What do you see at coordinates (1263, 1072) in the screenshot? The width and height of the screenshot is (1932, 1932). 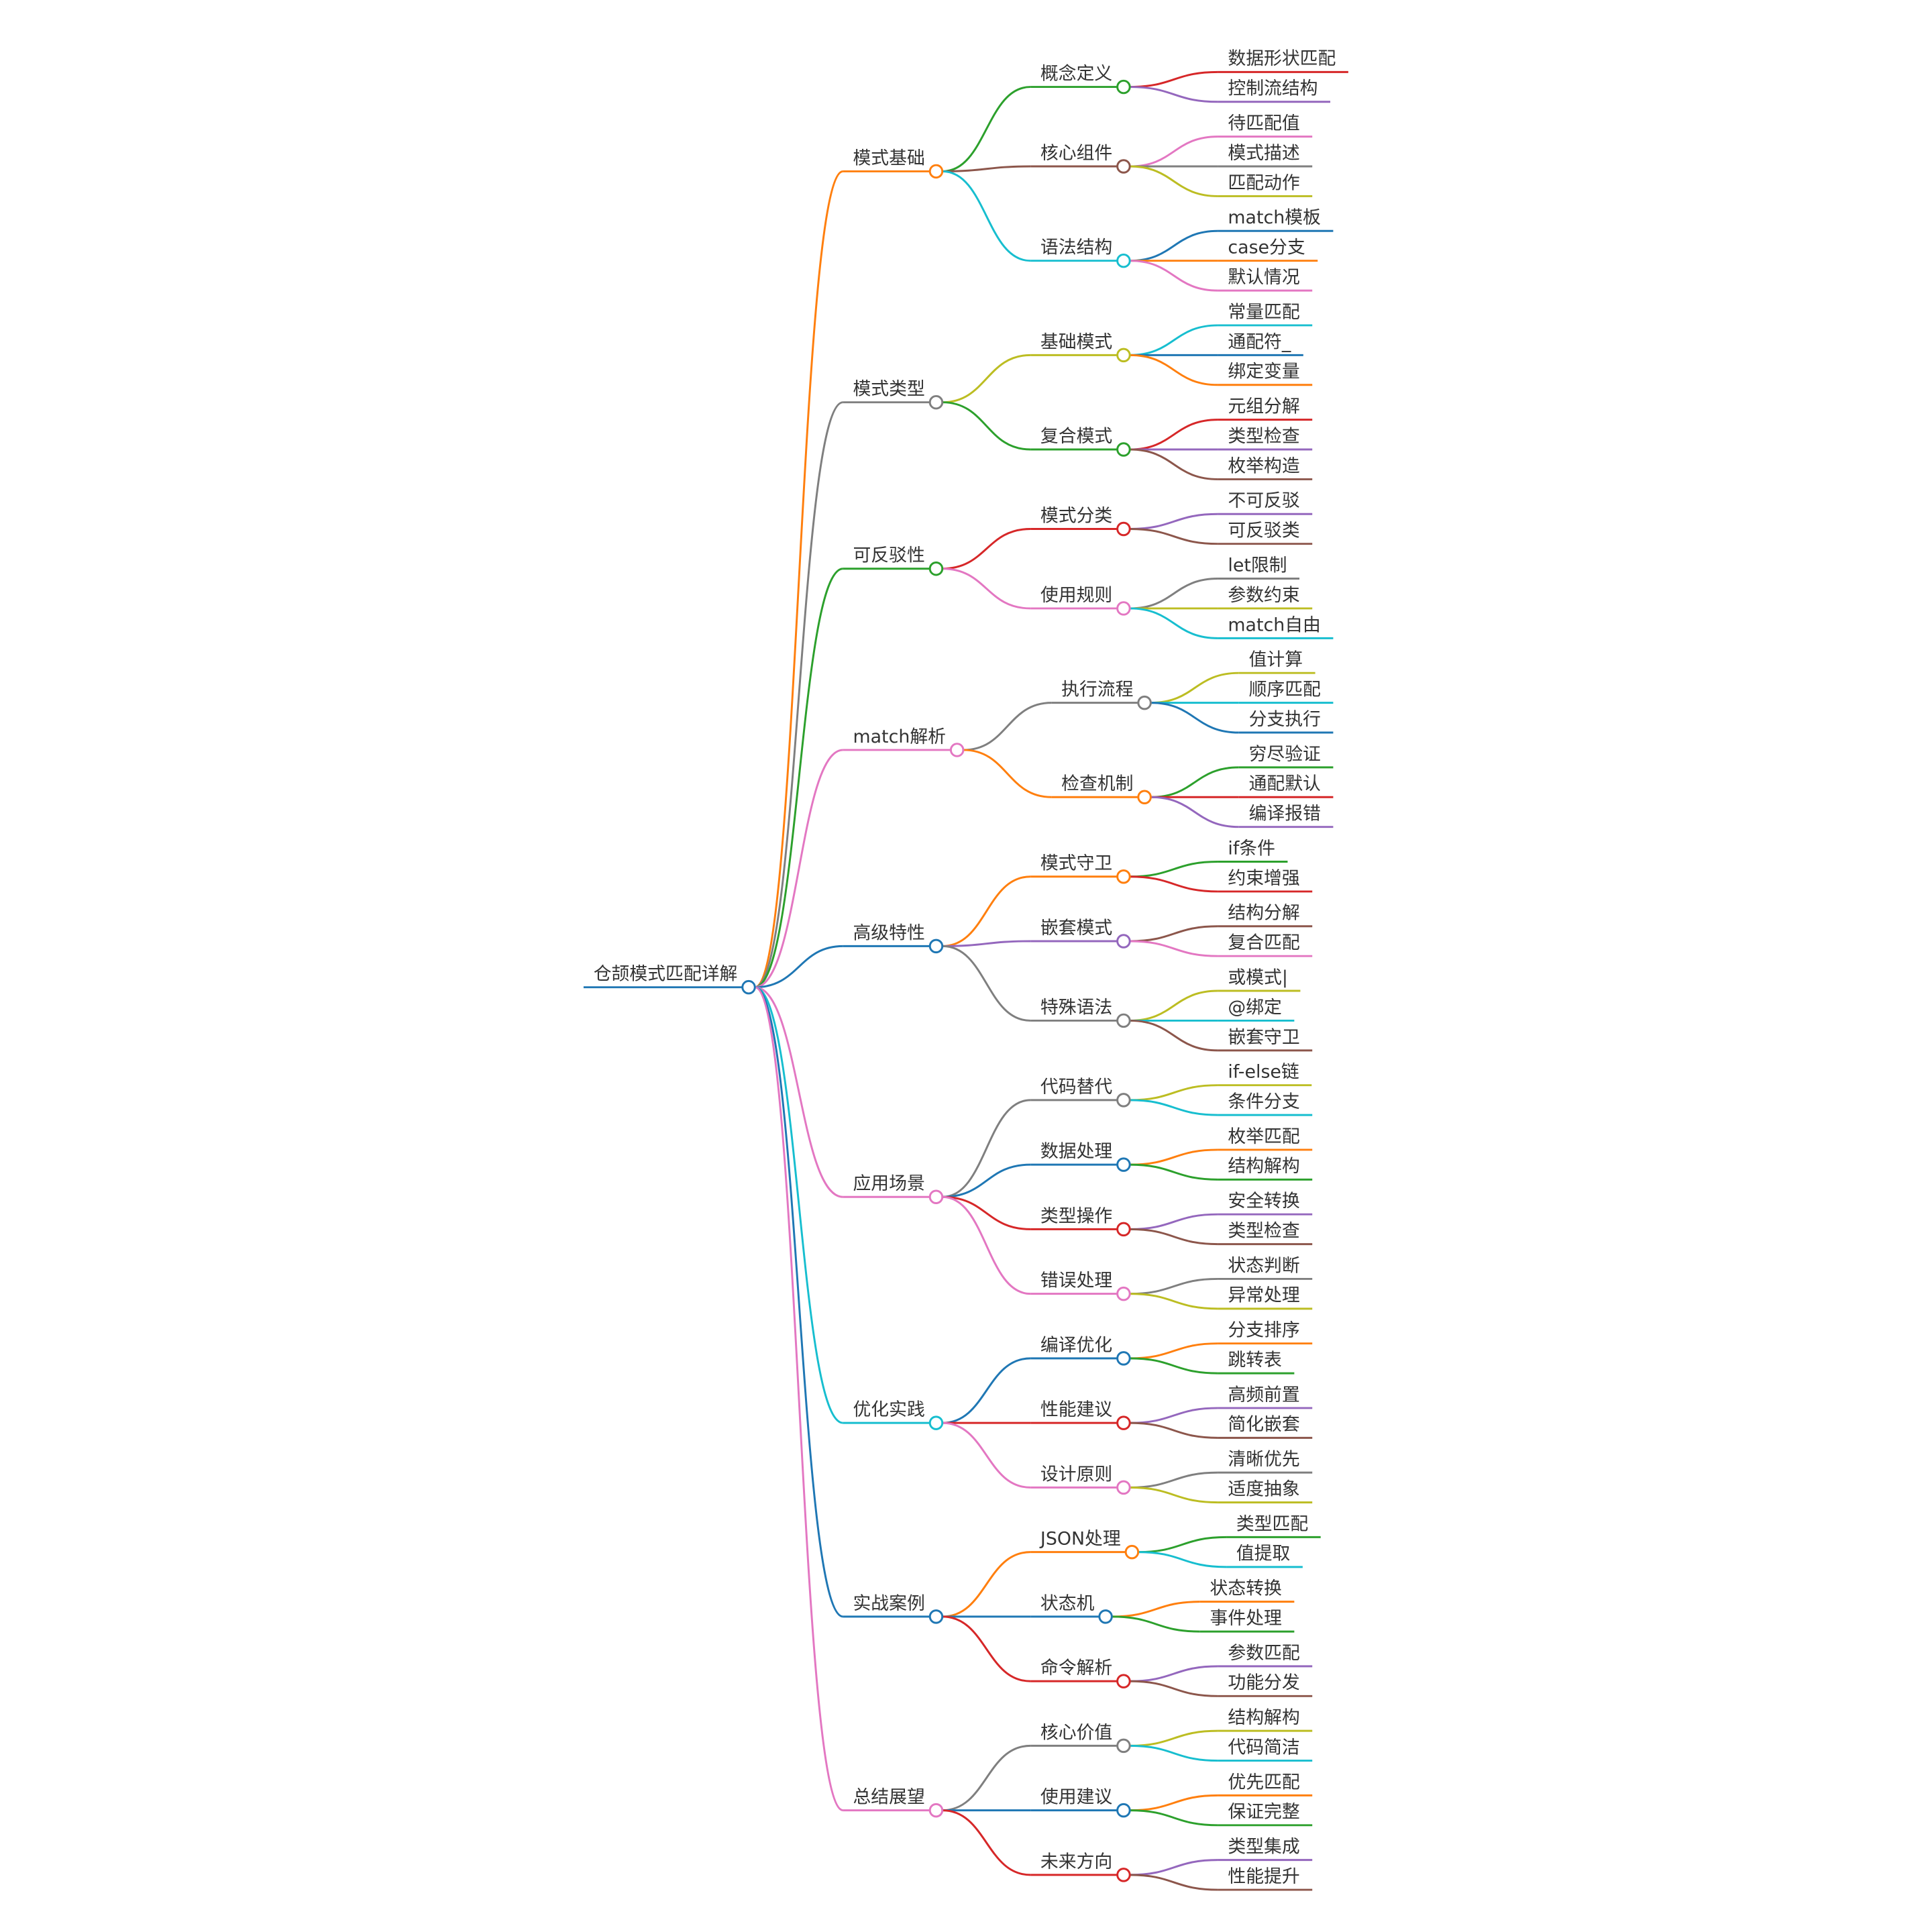 I see `leaf-label: if-else链` at bounding box center [1263, 1072].